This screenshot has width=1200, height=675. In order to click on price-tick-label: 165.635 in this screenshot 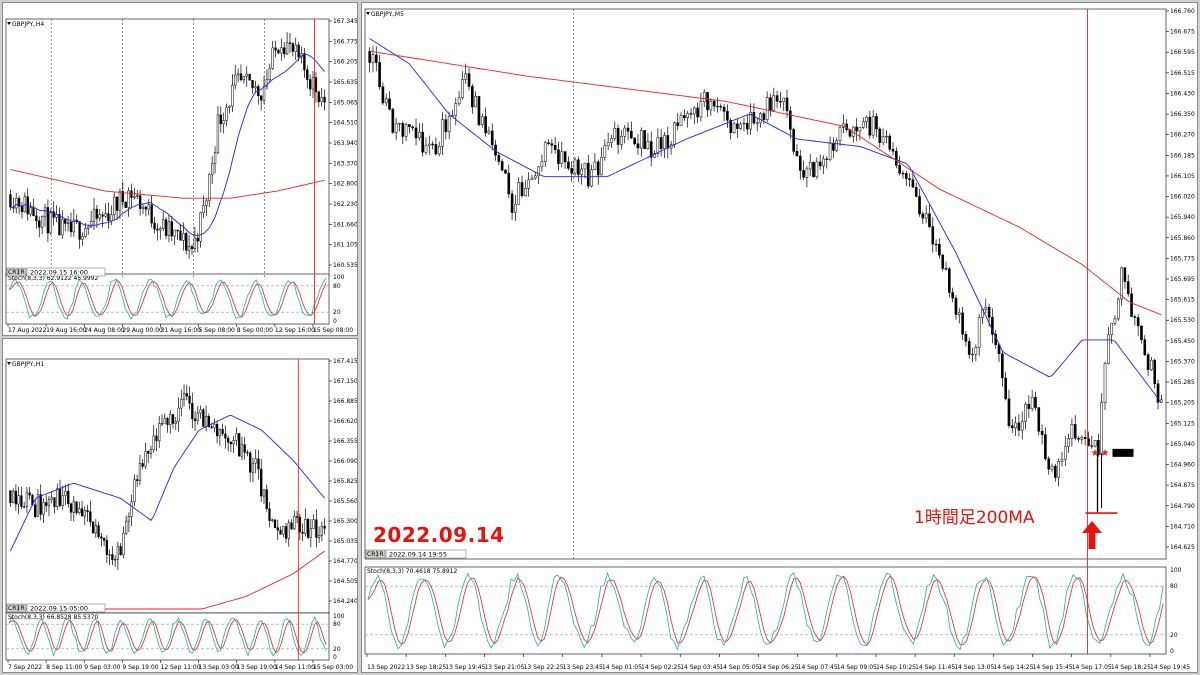, I will do `click(345, 82)`.